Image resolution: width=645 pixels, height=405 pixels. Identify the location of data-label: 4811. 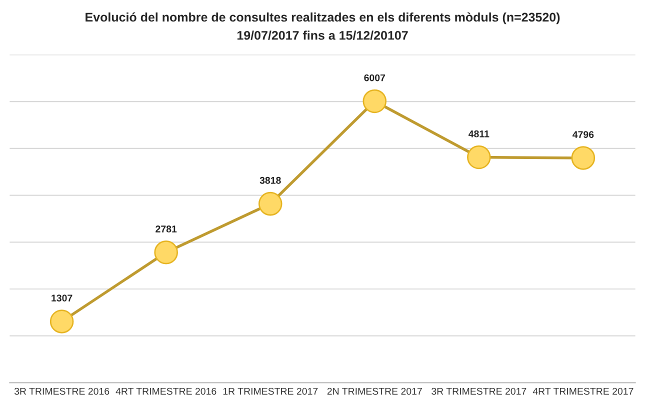
(479, 134).